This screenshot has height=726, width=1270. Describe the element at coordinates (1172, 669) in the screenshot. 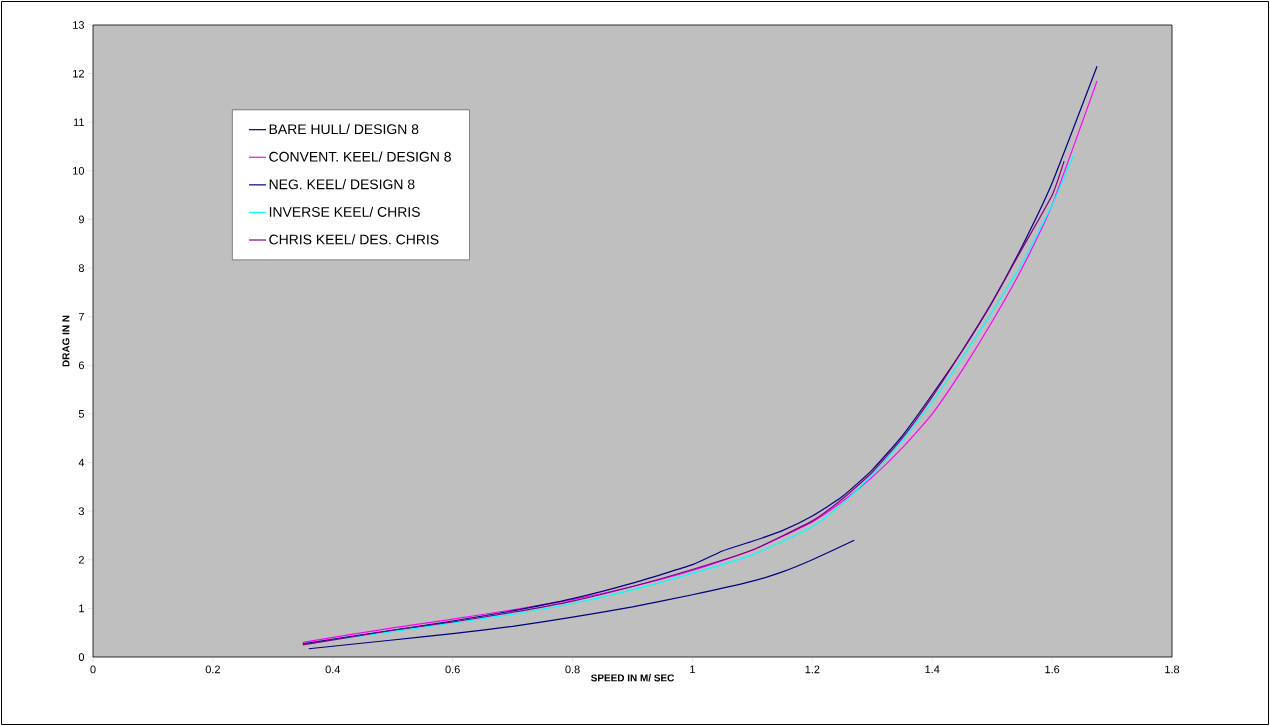

I see `x-tick-label: 1.8` at that location.